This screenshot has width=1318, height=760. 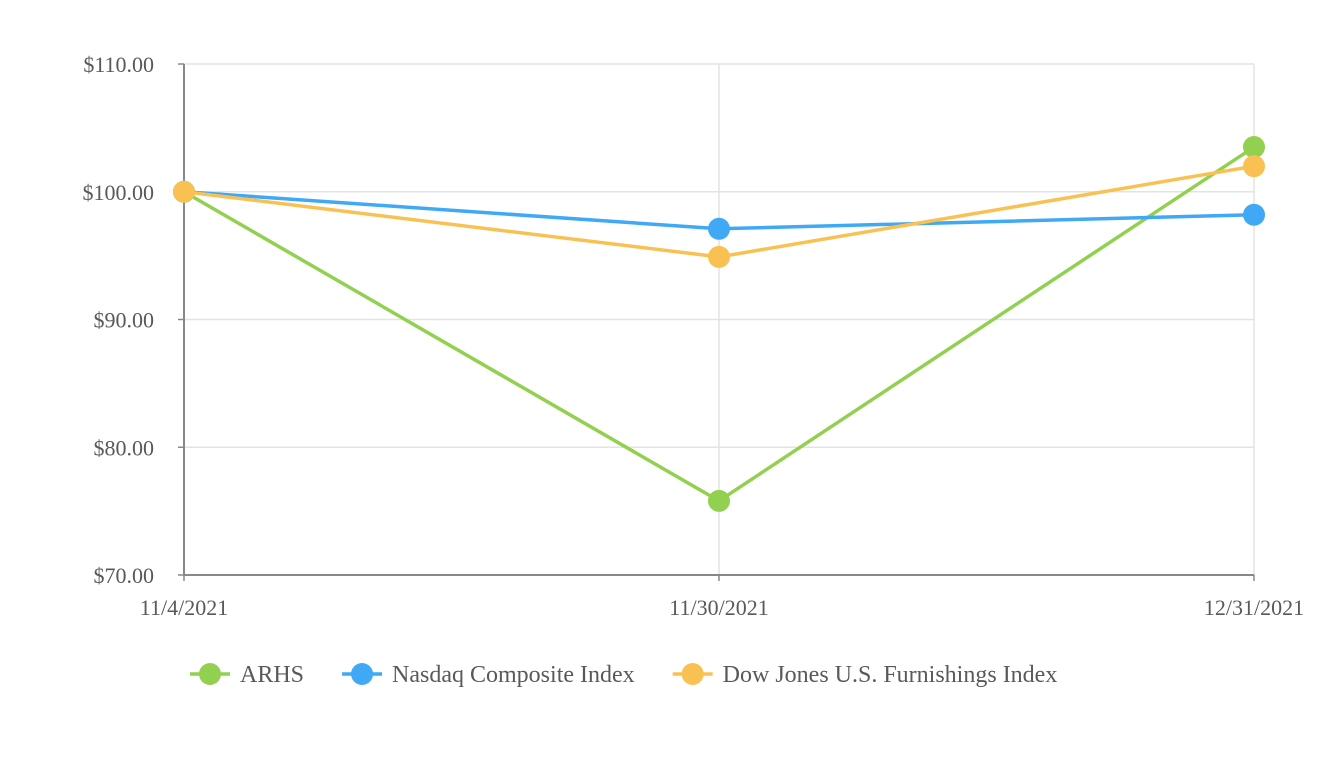 I want to click on x-tick-label: 11/30/2021, so click(x=718, y=607).